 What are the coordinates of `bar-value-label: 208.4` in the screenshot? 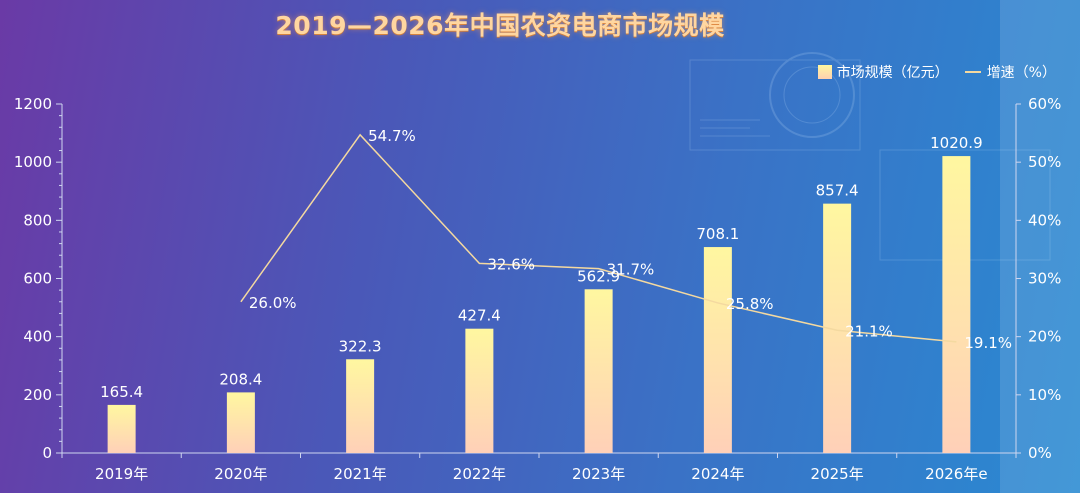 It's located at (240, 379).